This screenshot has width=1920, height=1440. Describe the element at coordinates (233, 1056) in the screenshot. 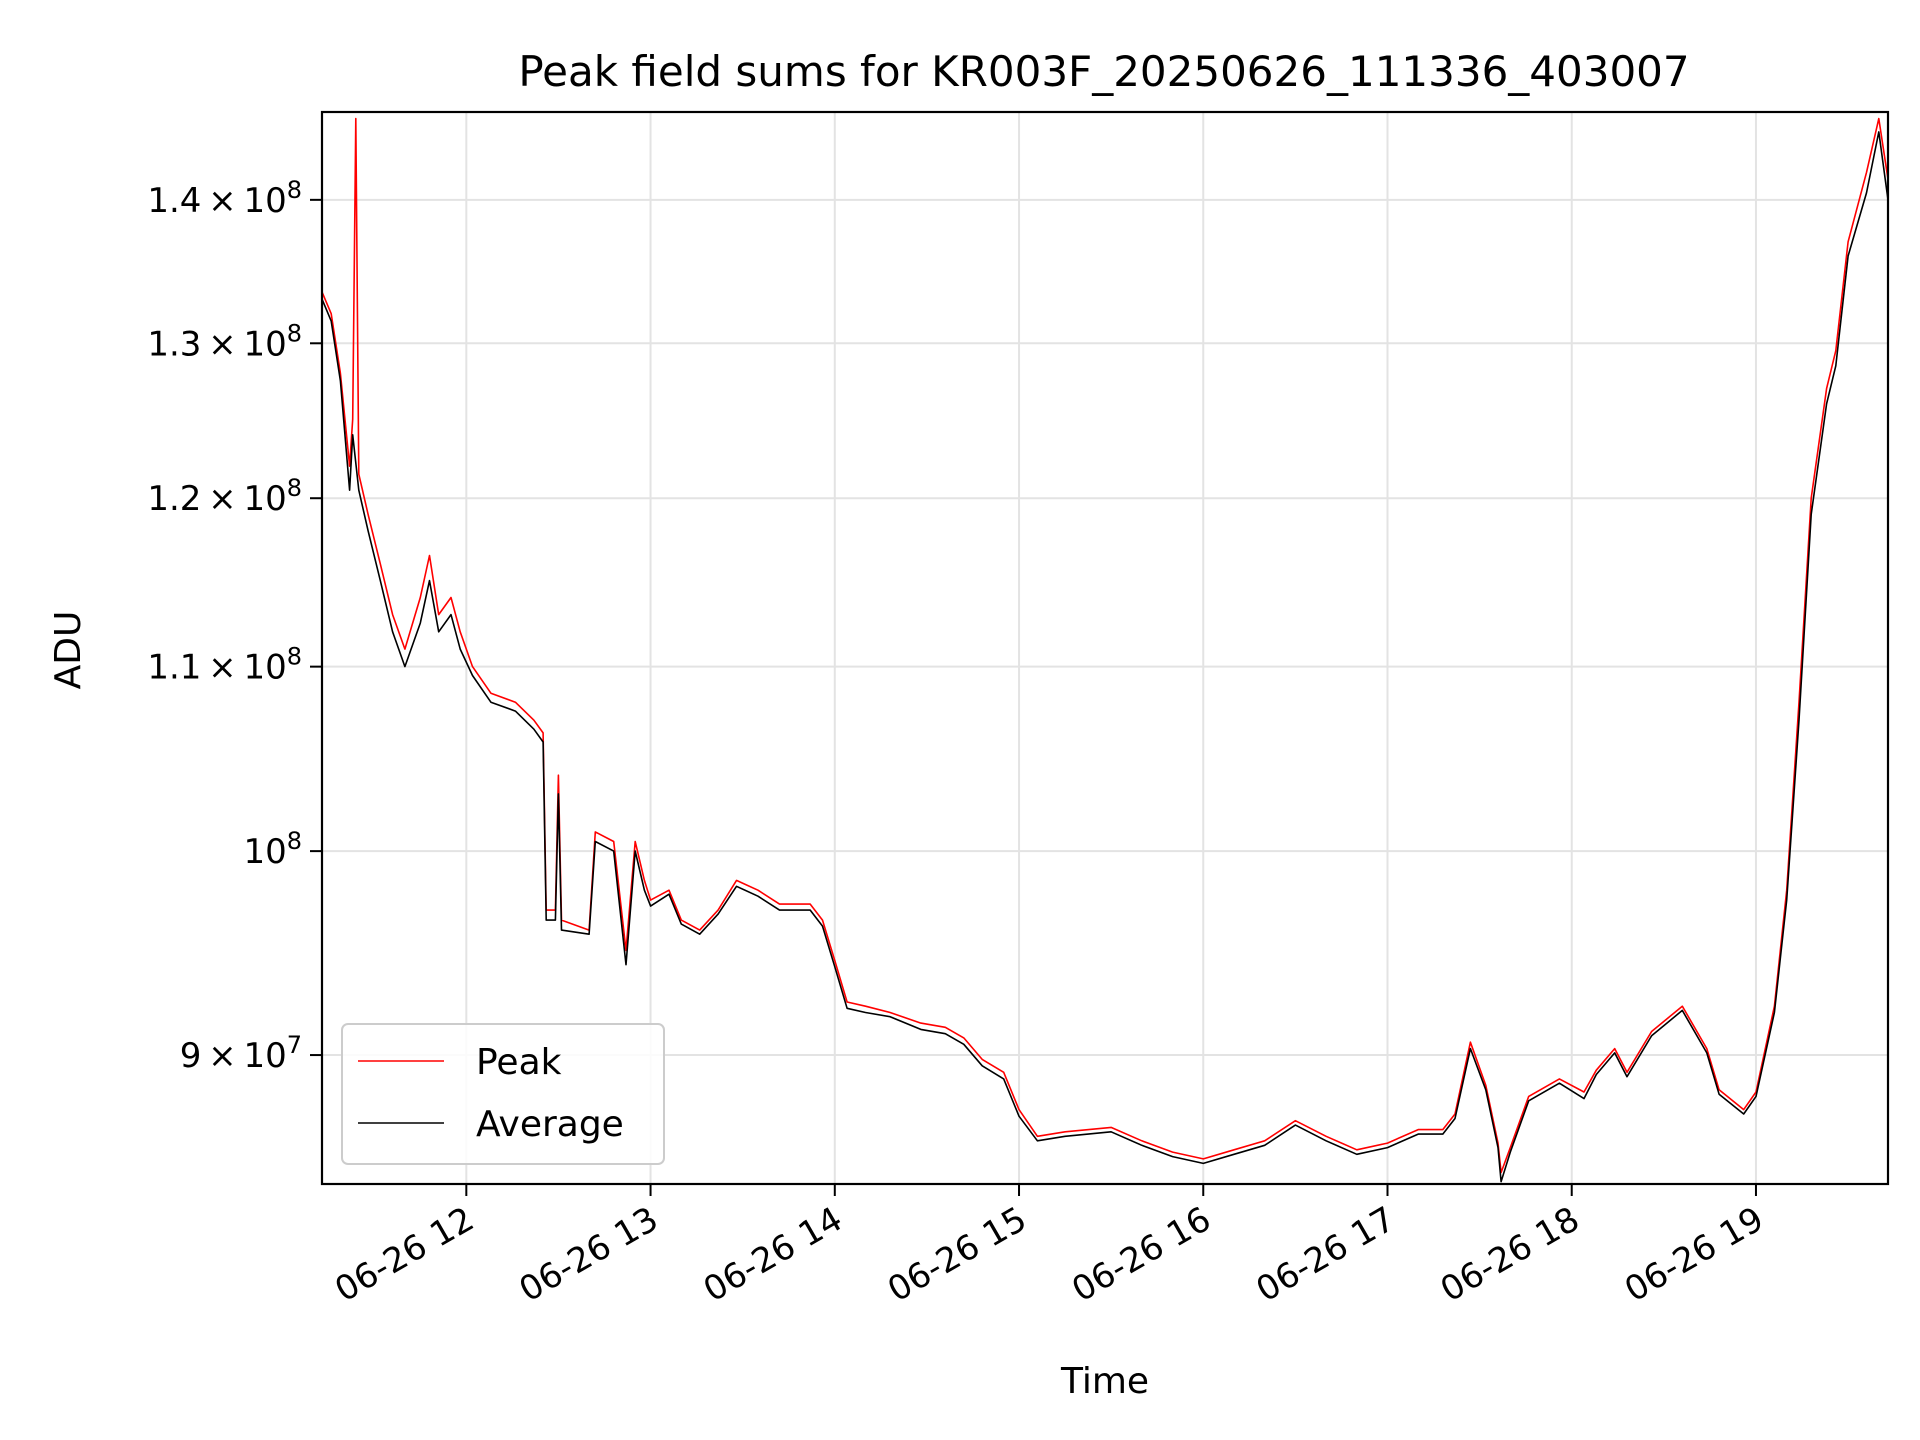

I see `y-tick-mantissa: 9 × 10` at that location.